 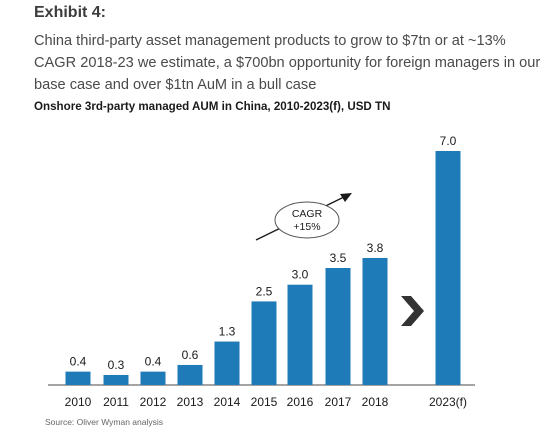 I want to click on data-label-2012: 0.4, so click(x=153, y=362).